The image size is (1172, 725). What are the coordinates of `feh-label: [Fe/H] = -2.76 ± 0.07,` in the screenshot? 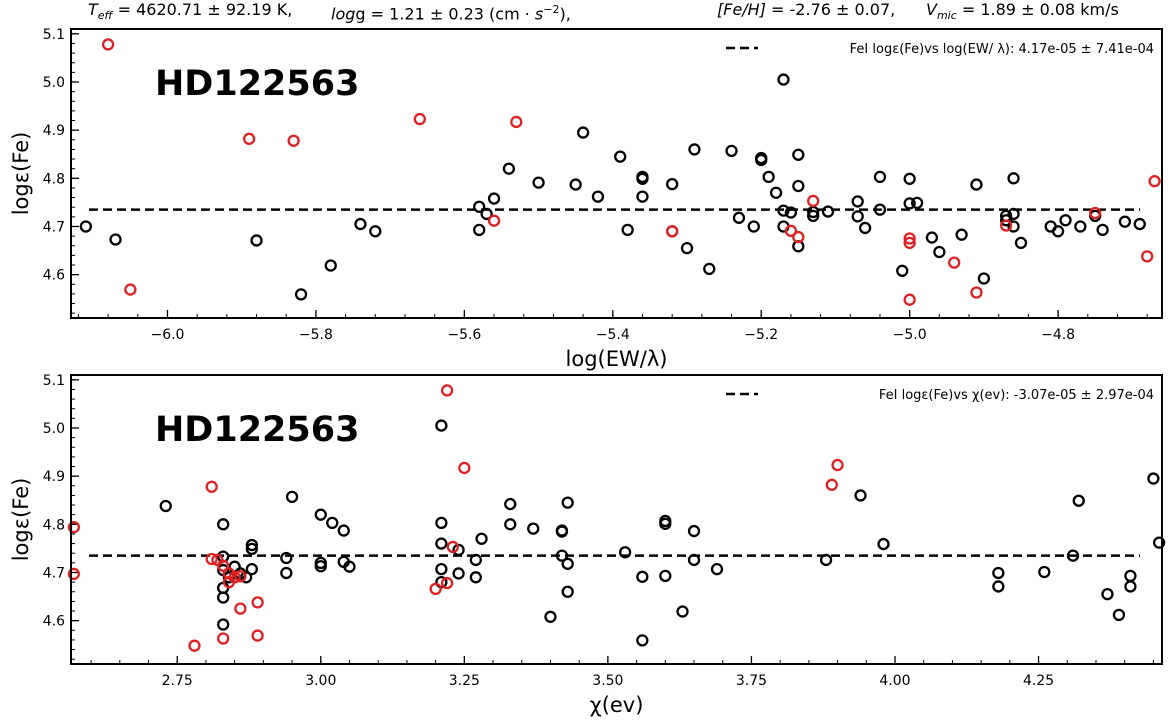 It's located at (806, 9).